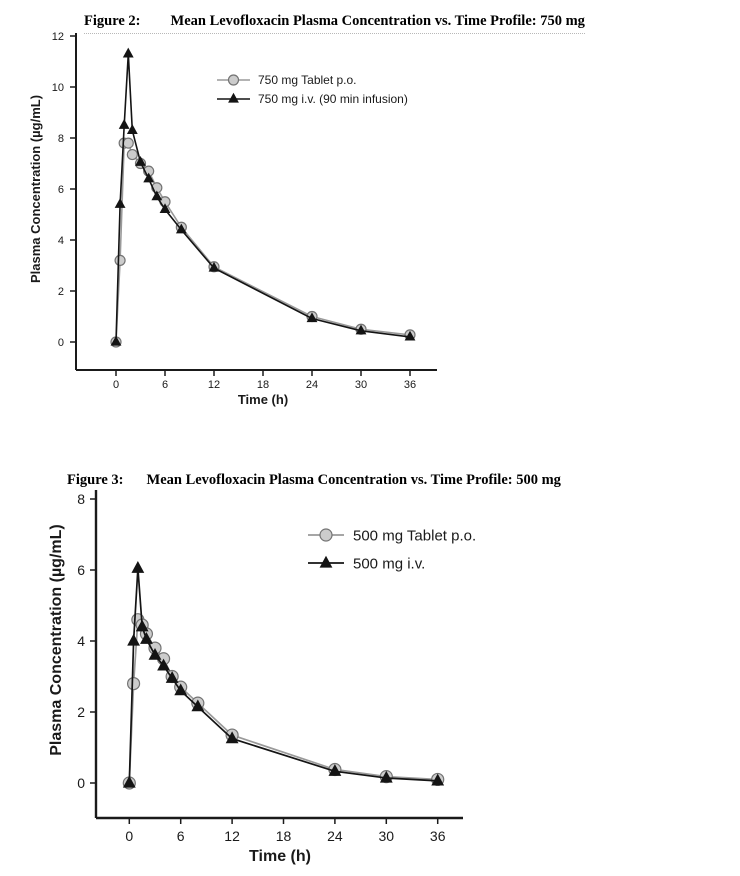 The image size is (740, 876). I want to click on y-tick-label: 12, so click(58, 37).